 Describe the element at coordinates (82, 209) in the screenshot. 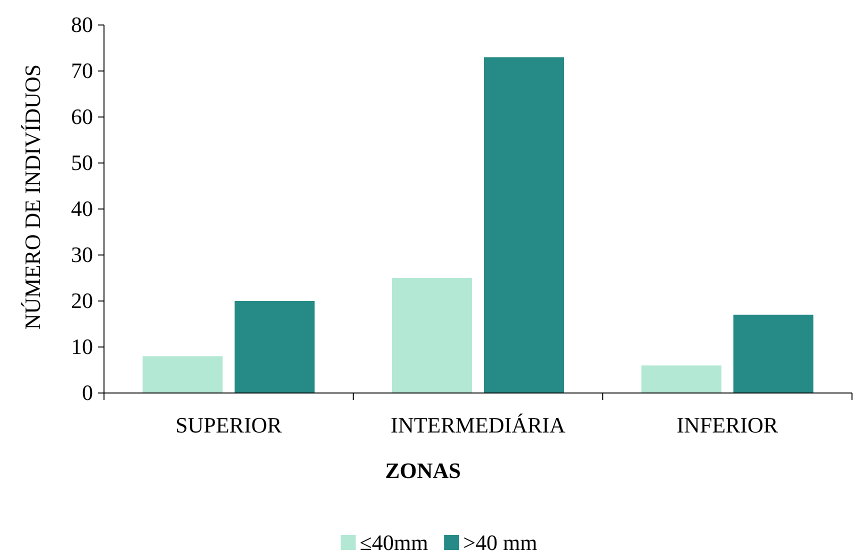

I see `y-tick-label: 40` at that location.